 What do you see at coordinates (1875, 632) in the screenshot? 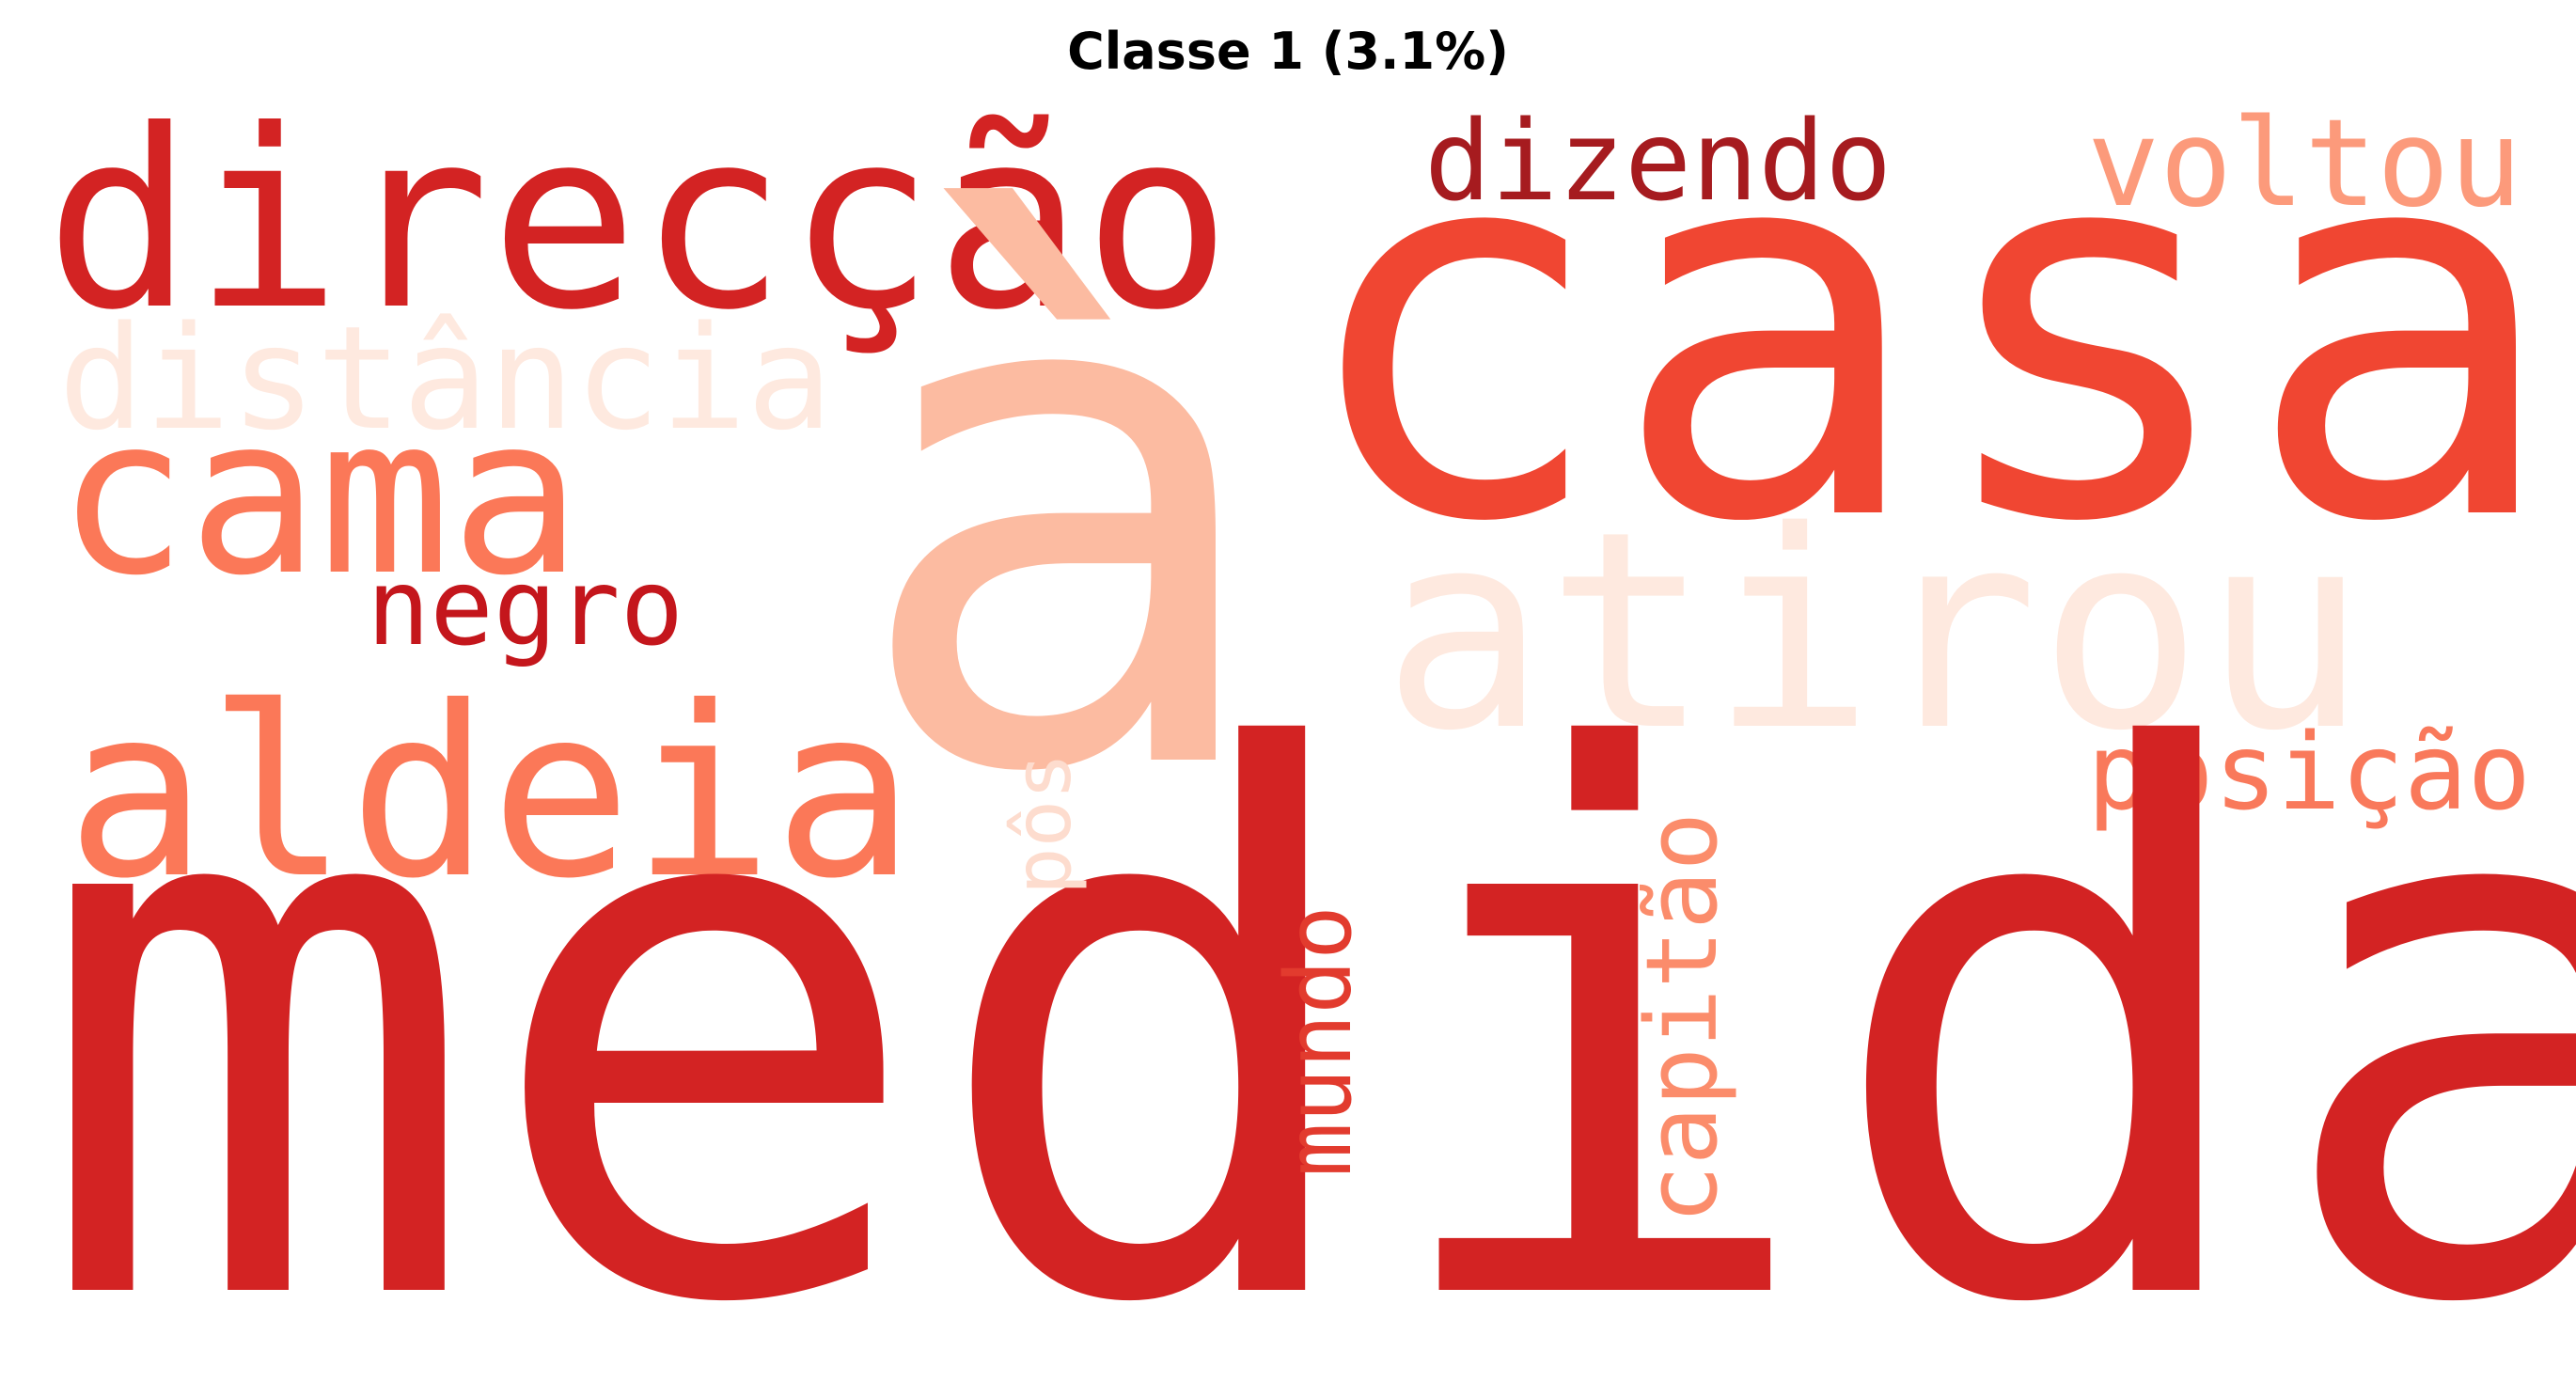
I see `word-atirou: atirou` at bounding box center [1875, 632].